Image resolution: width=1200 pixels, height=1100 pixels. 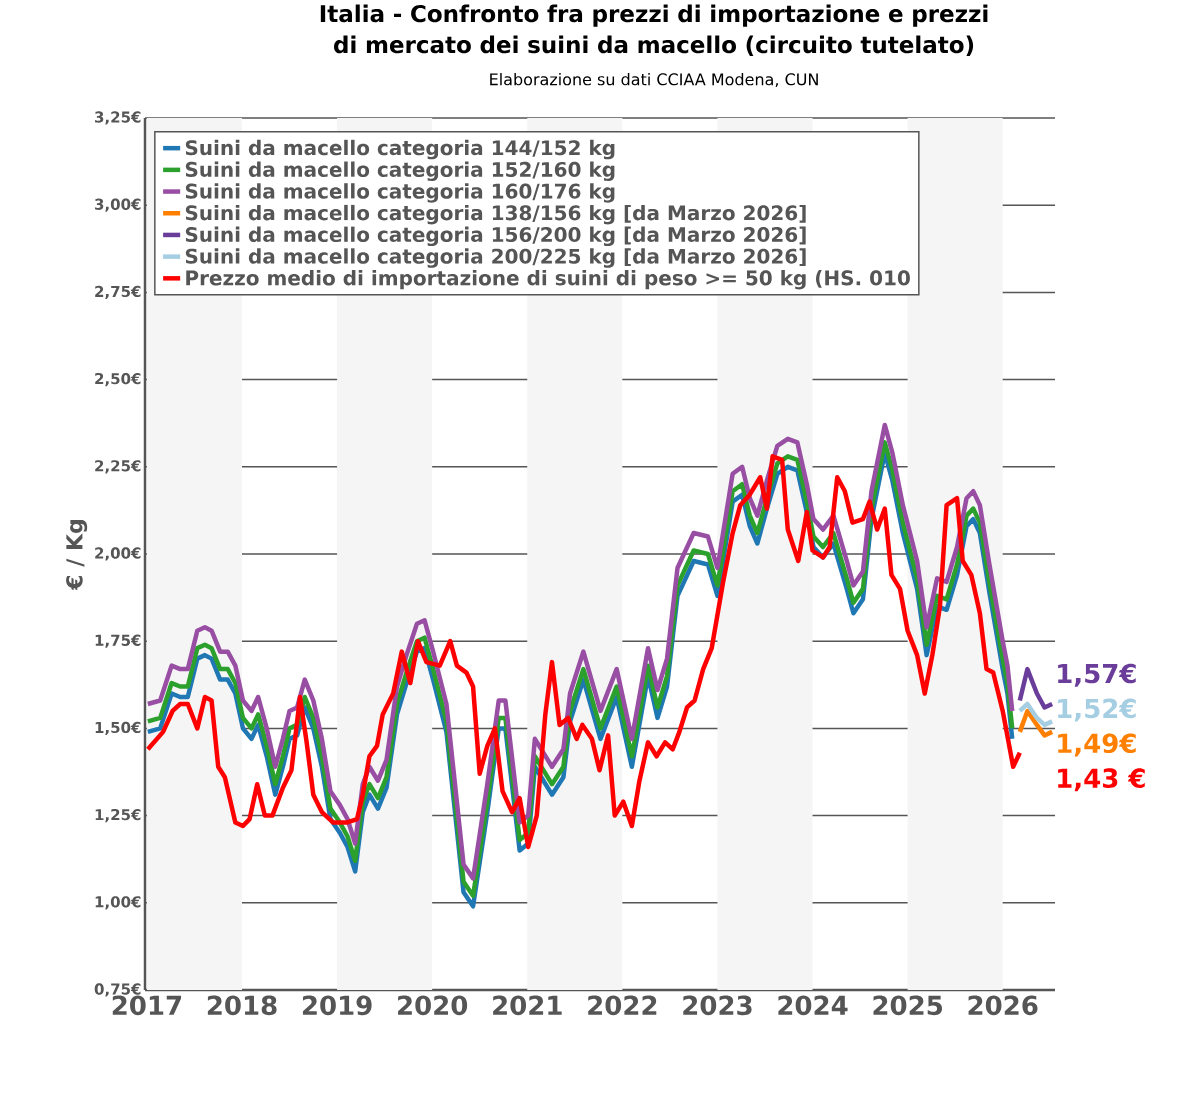 What do you see at coordinates (118, 815) in the screenshot?
I see `y-tick-label: 1,25€` at bounding box center [118, 815].